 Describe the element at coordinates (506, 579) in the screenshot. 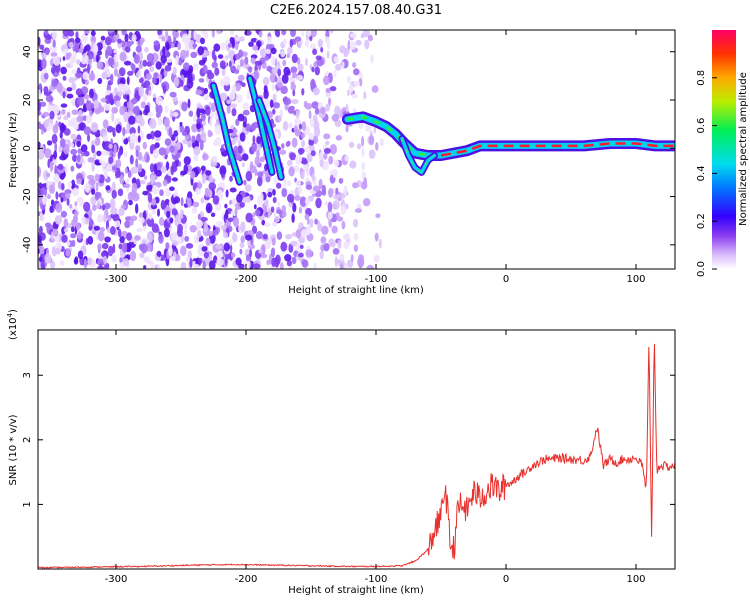

I see `x-tick-label: 0` at that location.